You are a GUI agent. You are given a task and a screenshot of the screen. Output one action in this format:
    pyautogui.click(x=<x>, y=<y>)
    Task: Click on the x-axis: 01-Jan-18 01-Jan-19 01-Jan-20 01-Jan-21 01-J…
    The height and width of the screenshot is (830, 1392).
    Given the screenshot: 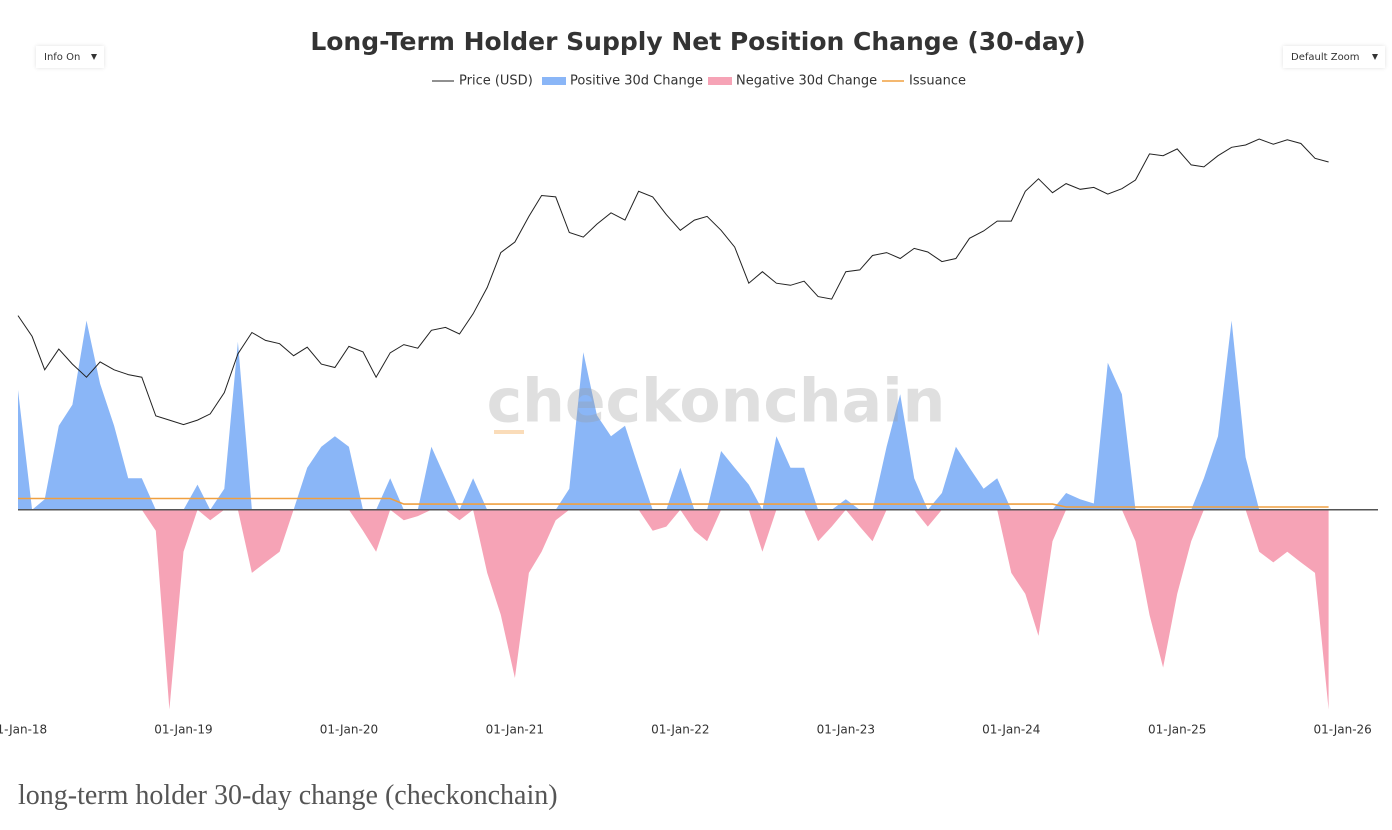 What is the action you would take?
    pyautogui.click(x=686, y=730)
    